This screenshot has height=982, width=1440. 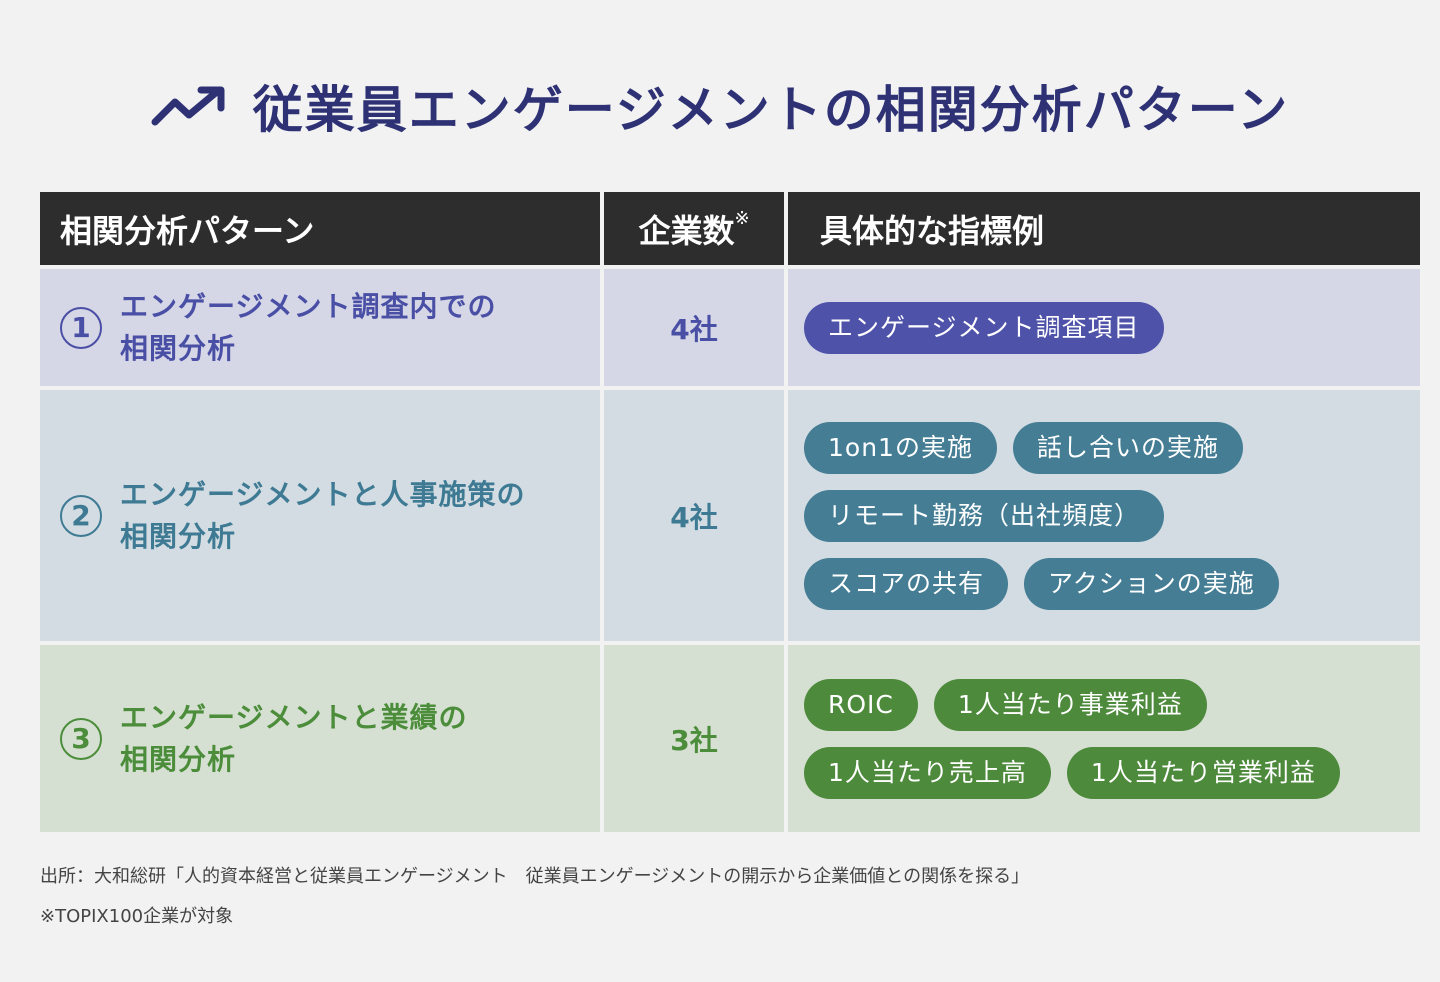 I want to click on tags-cell-3: ROIC 1人当たり事業利益 1人当たり売上高 1人当たり営業利益, so click(x=1104, y=738).